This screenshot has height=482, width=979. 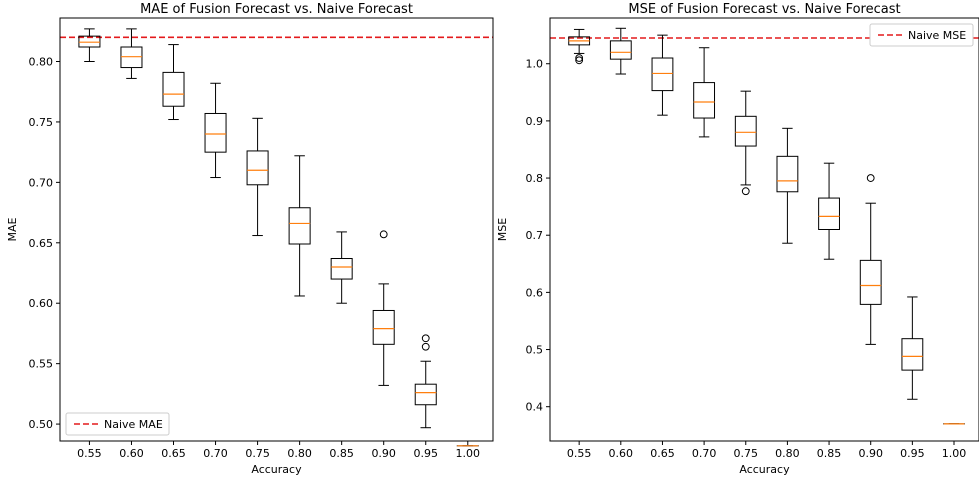 I want to click on mse-box-0.60, so click(x=620, y=51).